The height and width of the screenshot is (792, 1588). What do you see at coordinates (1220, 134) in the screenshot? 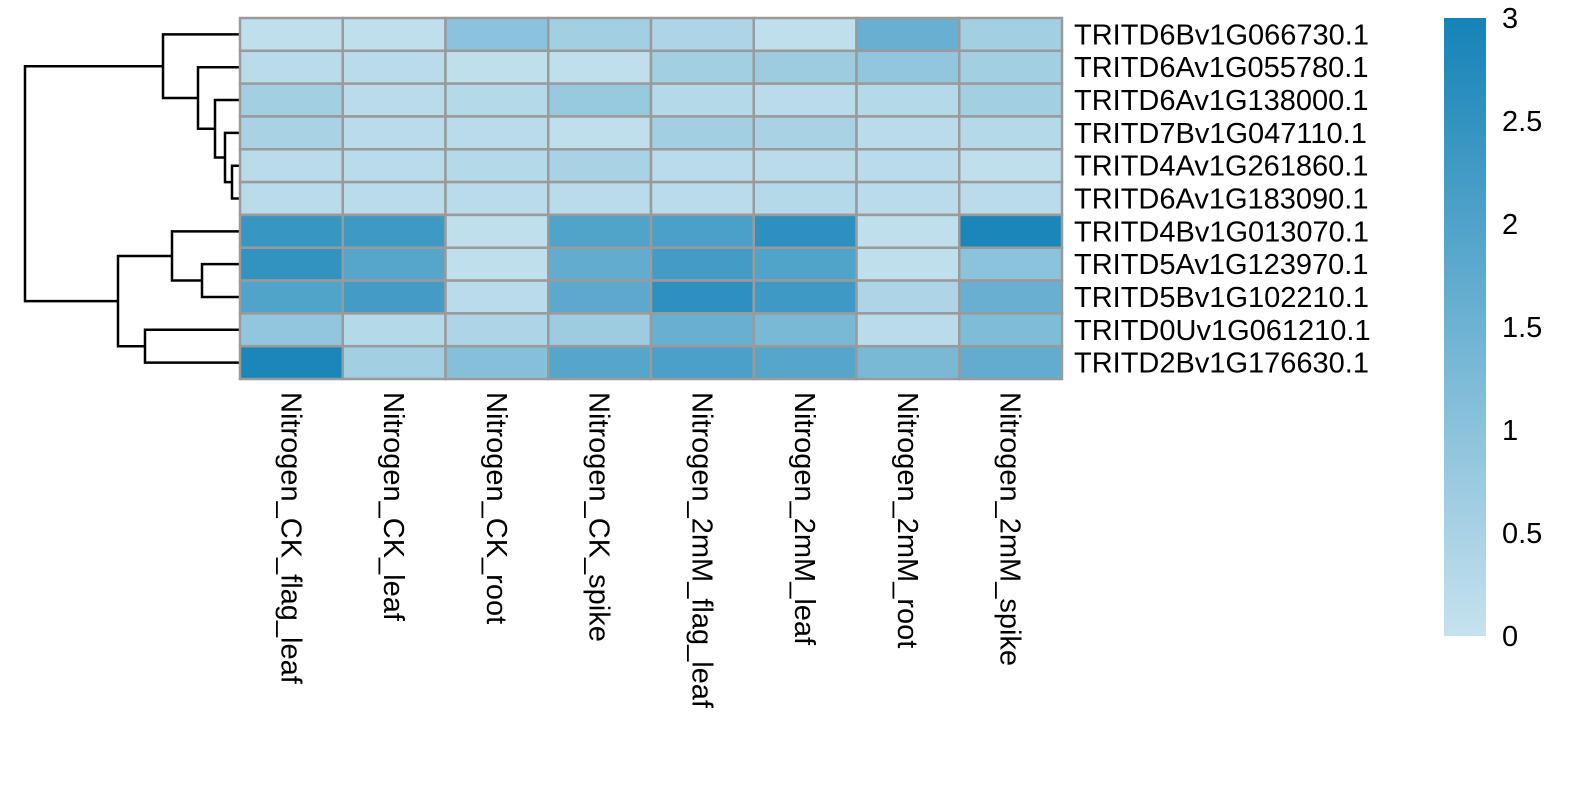
I see `row-label: TRITD7Bv1G047110.1` at bounding box center [1220, 134].